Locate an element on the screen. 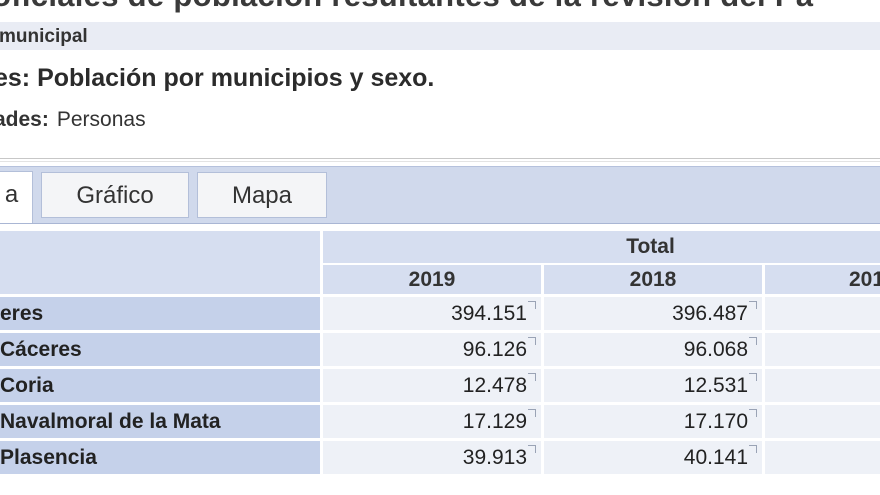  divider is located at coordinates (440, 158).